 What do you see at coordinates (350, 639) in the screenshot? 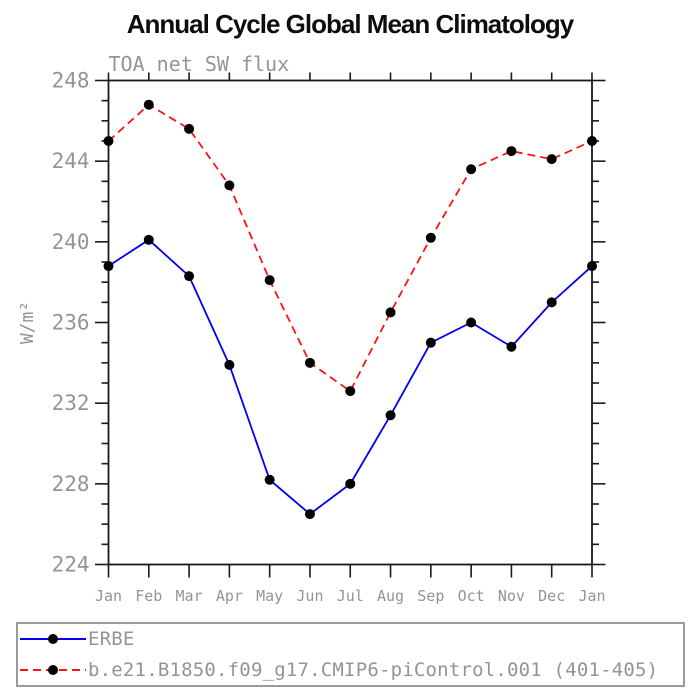
I see `legend-item-erbe: ERBE` at bounding box center [350, 639].